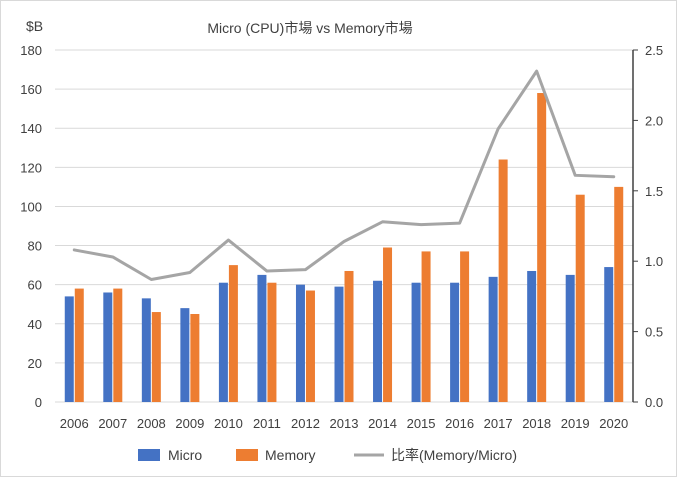  I want to click on y2-tick-label: 2.0, so click(654, 120).